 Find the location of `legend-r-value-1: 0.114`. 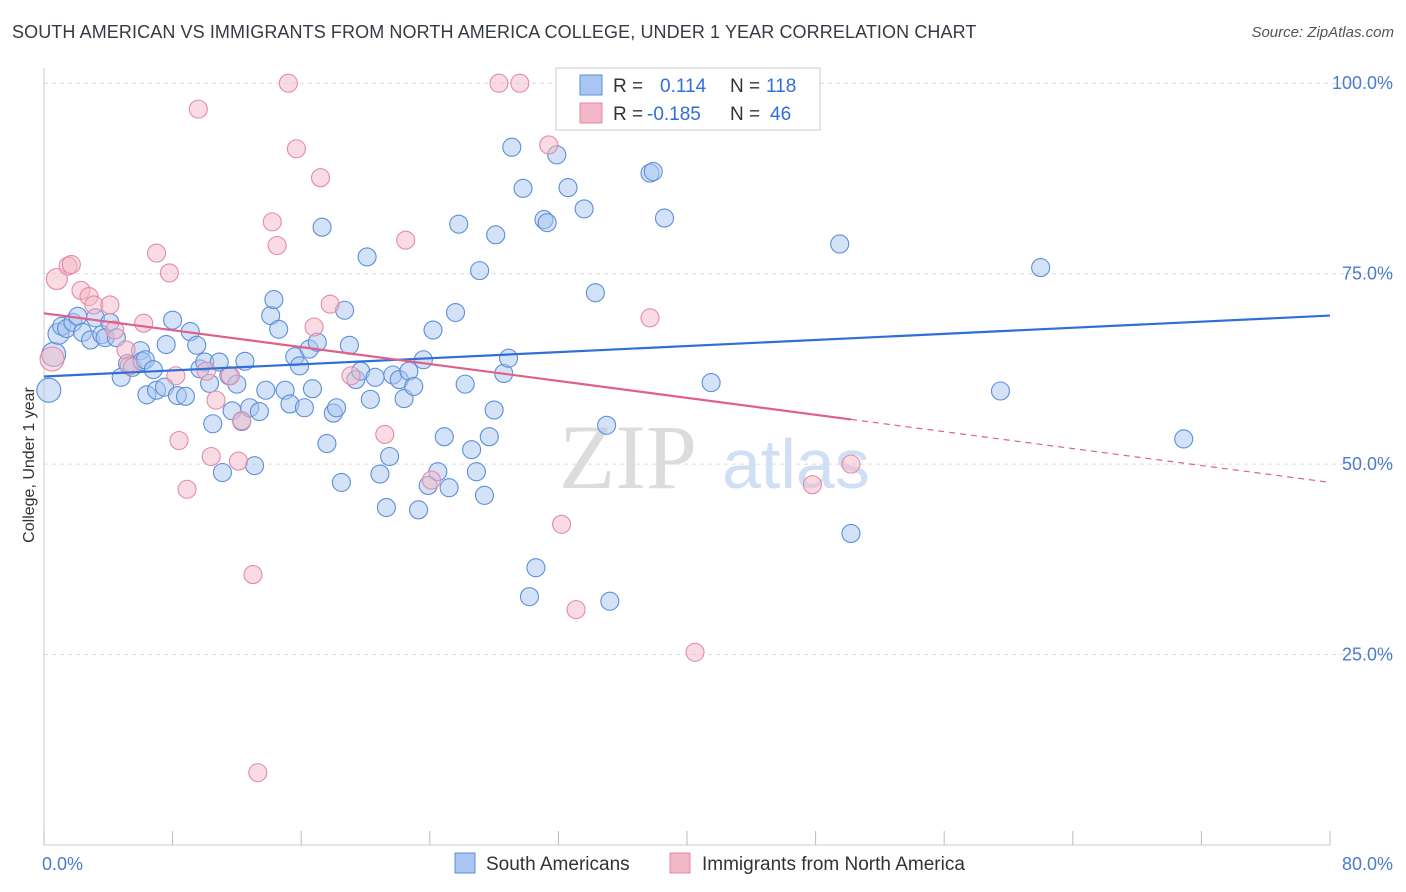

legend-r-value-1: 0.114 is located at coordinates (683, 86).